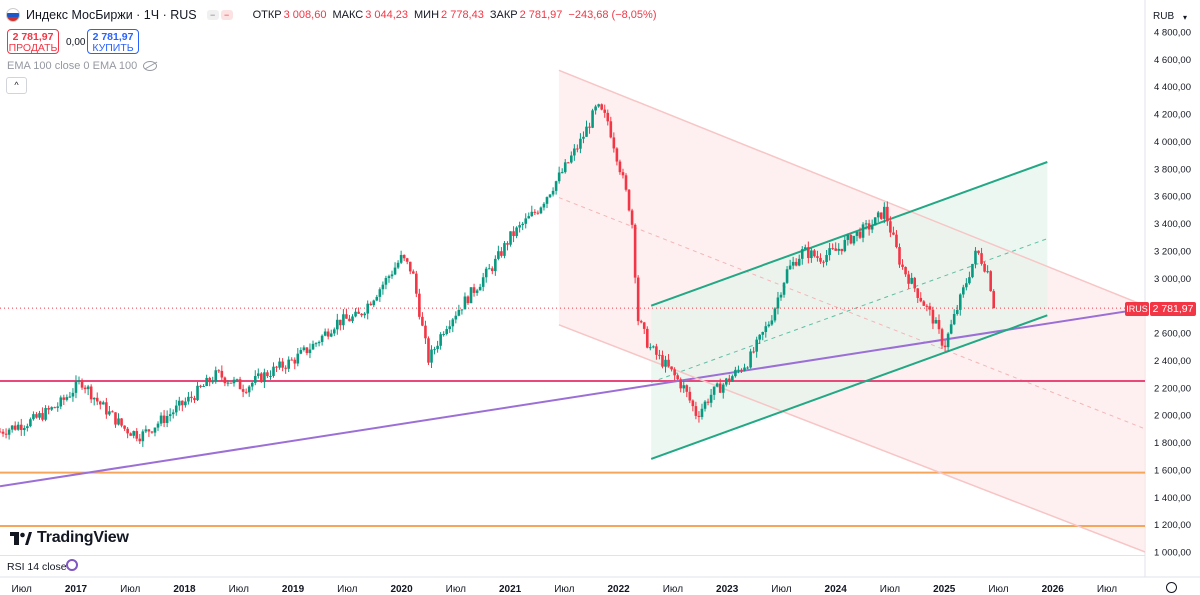 The width and height of the screenshot is (1200, 595). What do you see at coordinates (69, 538) in the screenshot?
I see `tradingview-logo: TradingView` at bounding box center [69, 538].